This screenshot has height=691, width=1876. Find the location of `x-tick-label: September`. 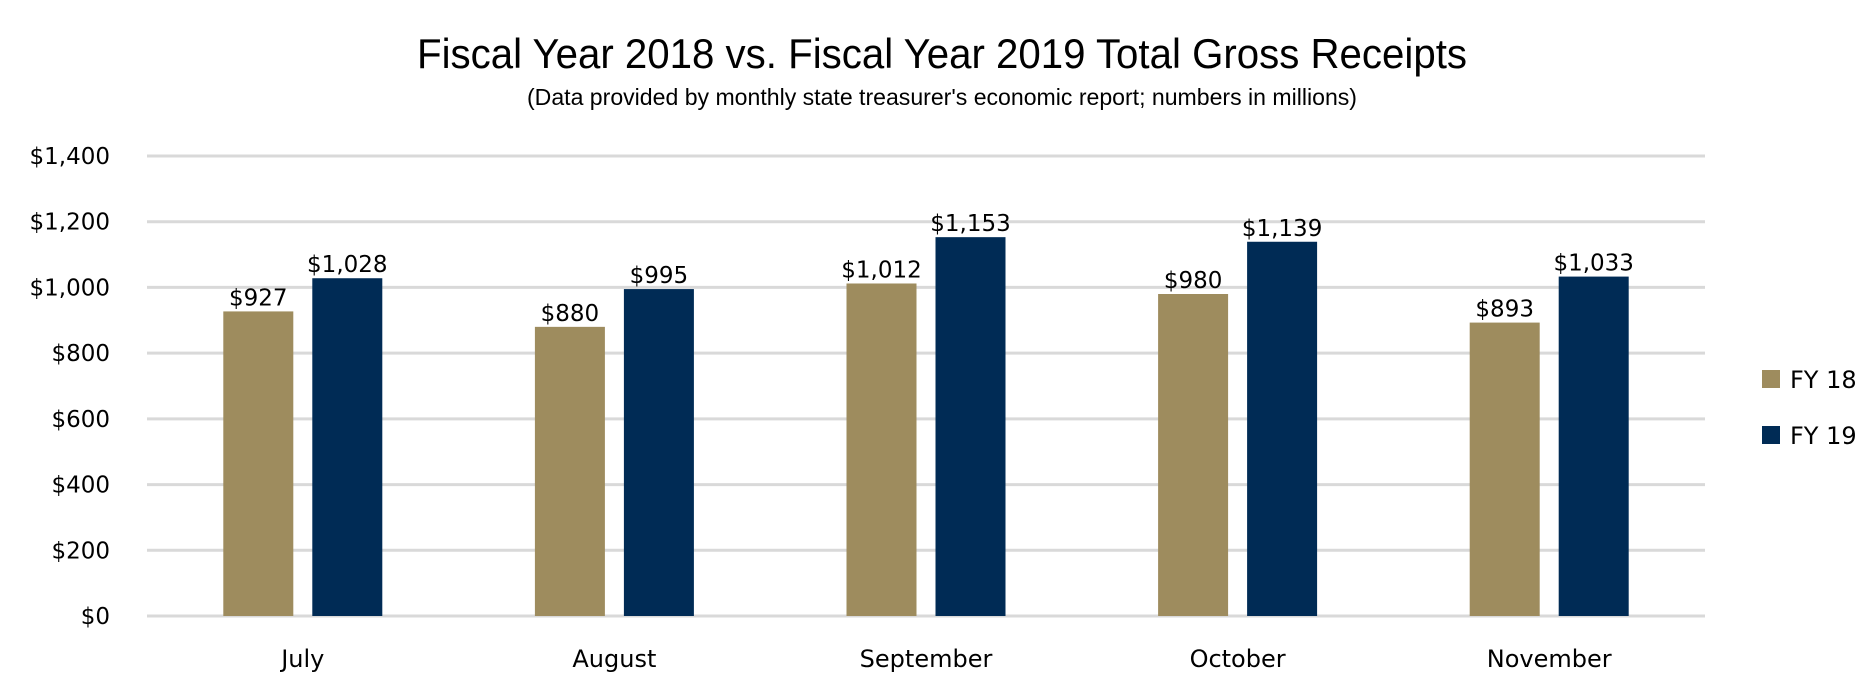

x-tick-label: September is located at coordinates (926, 659).